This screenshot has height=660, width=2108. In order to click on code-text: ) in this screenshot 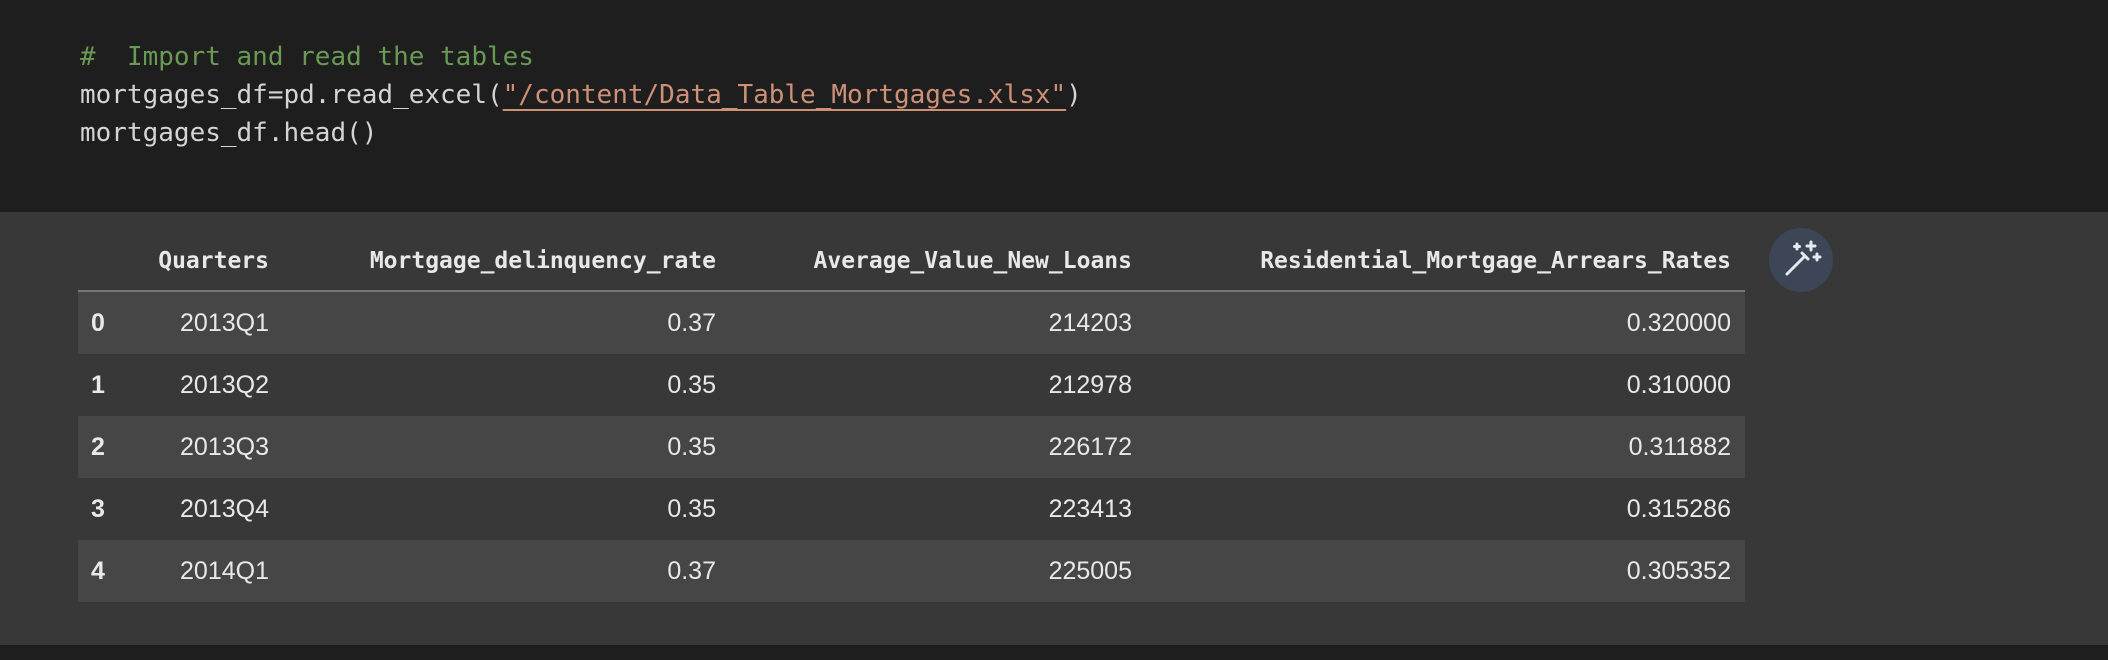, I will do `click(1074, 95)`.